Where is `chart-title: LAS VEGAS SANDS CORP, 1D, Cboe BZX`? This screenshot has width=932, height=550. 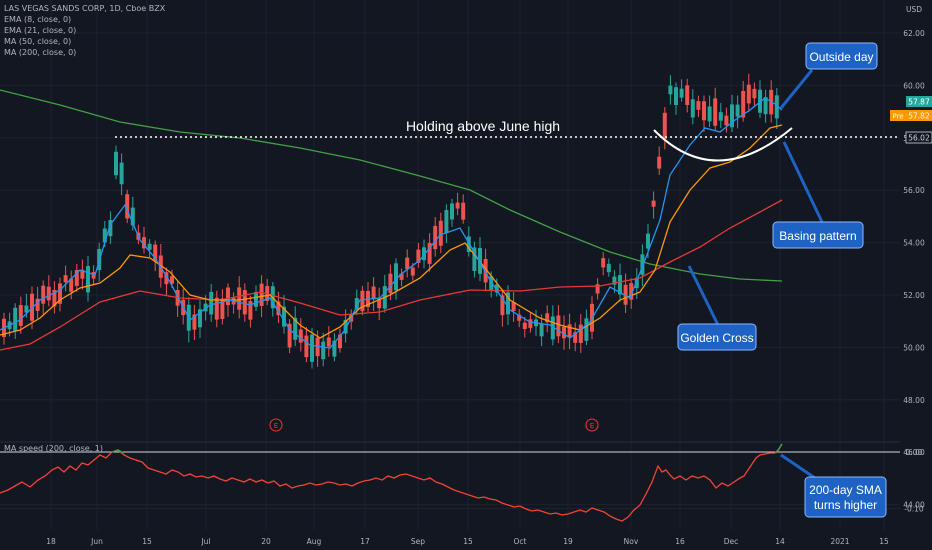
chart-title: LAS VEGAS SANDS CORP, 1D, Cboe BZX is located at coordinates (85, 8).